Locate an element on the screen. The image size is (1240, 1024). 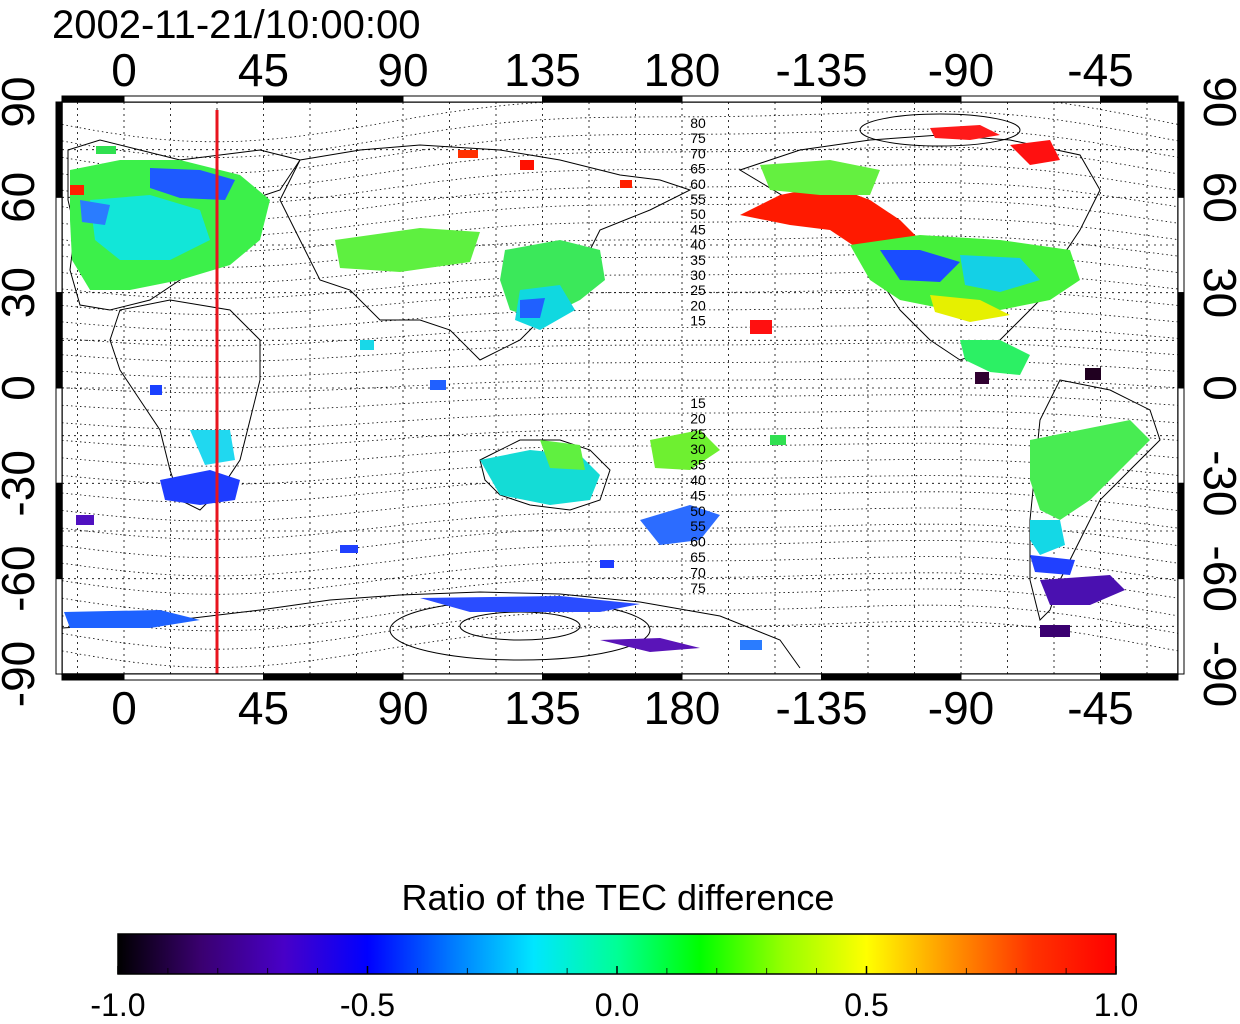
patch-greenland-red is located at coordinates (1035, 152).